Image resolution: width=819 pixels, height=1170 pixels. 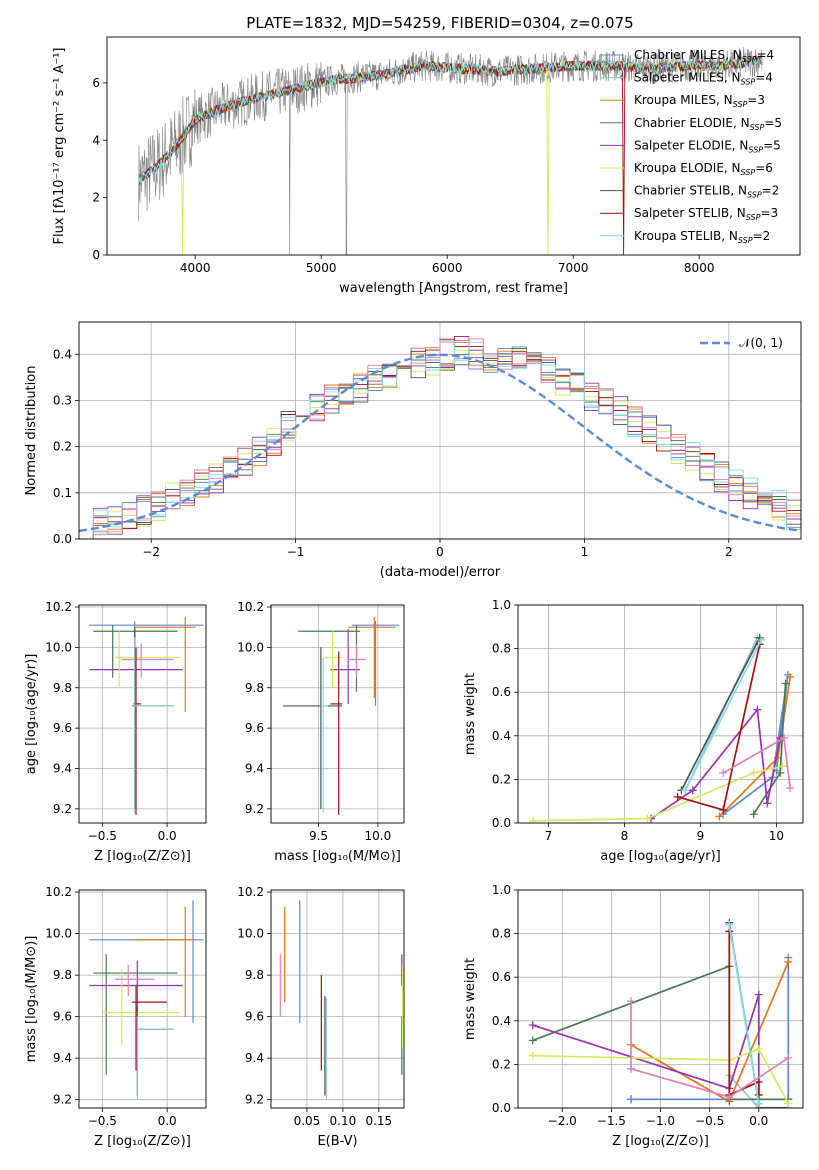 What do you see at coordinates (96, 83) in the screenshot?
I see `y-tick-label: 6` at bounding box center [96, 83].